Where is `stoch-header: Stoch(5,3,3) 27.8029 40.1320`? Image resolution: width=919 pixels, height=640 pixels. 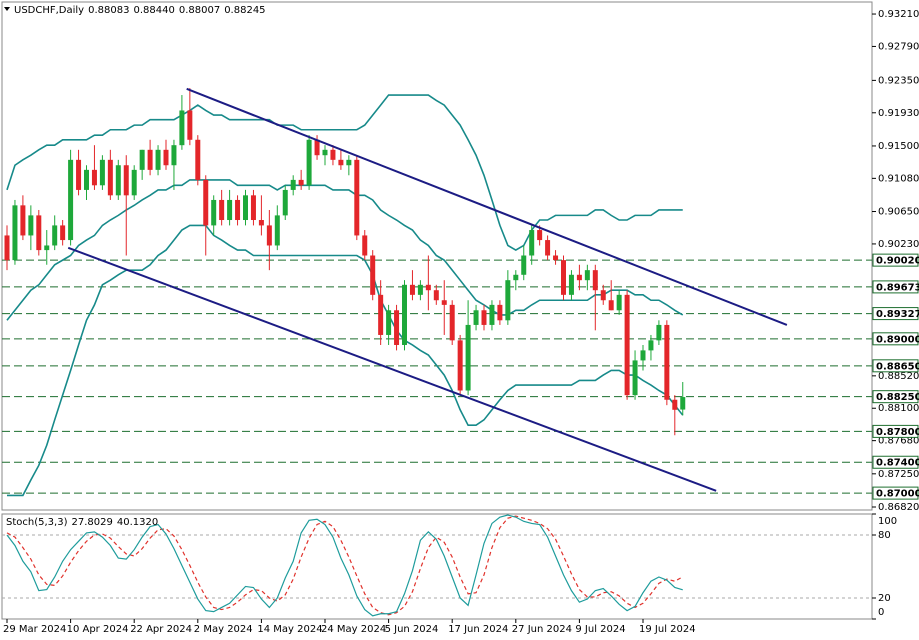 stoch-header: Stoch(5,3,3) 27.8029 40.1320 is located at coordinates (82, 522).